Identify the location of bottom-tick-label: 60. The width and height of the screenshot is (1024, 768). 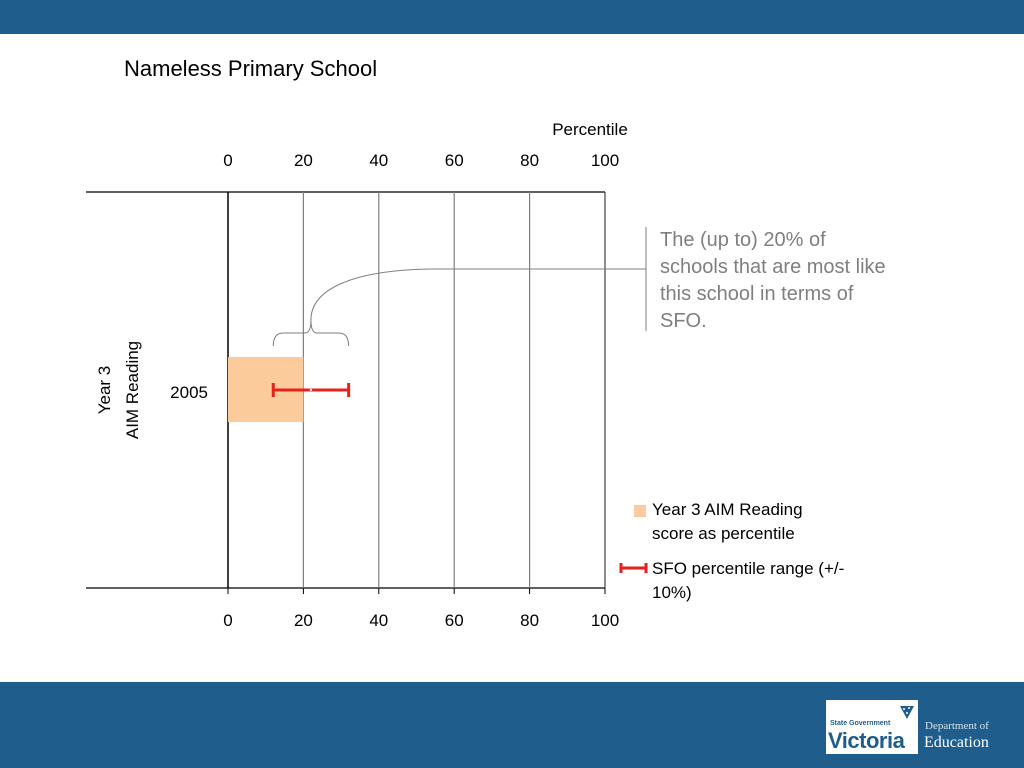
(454, 620).